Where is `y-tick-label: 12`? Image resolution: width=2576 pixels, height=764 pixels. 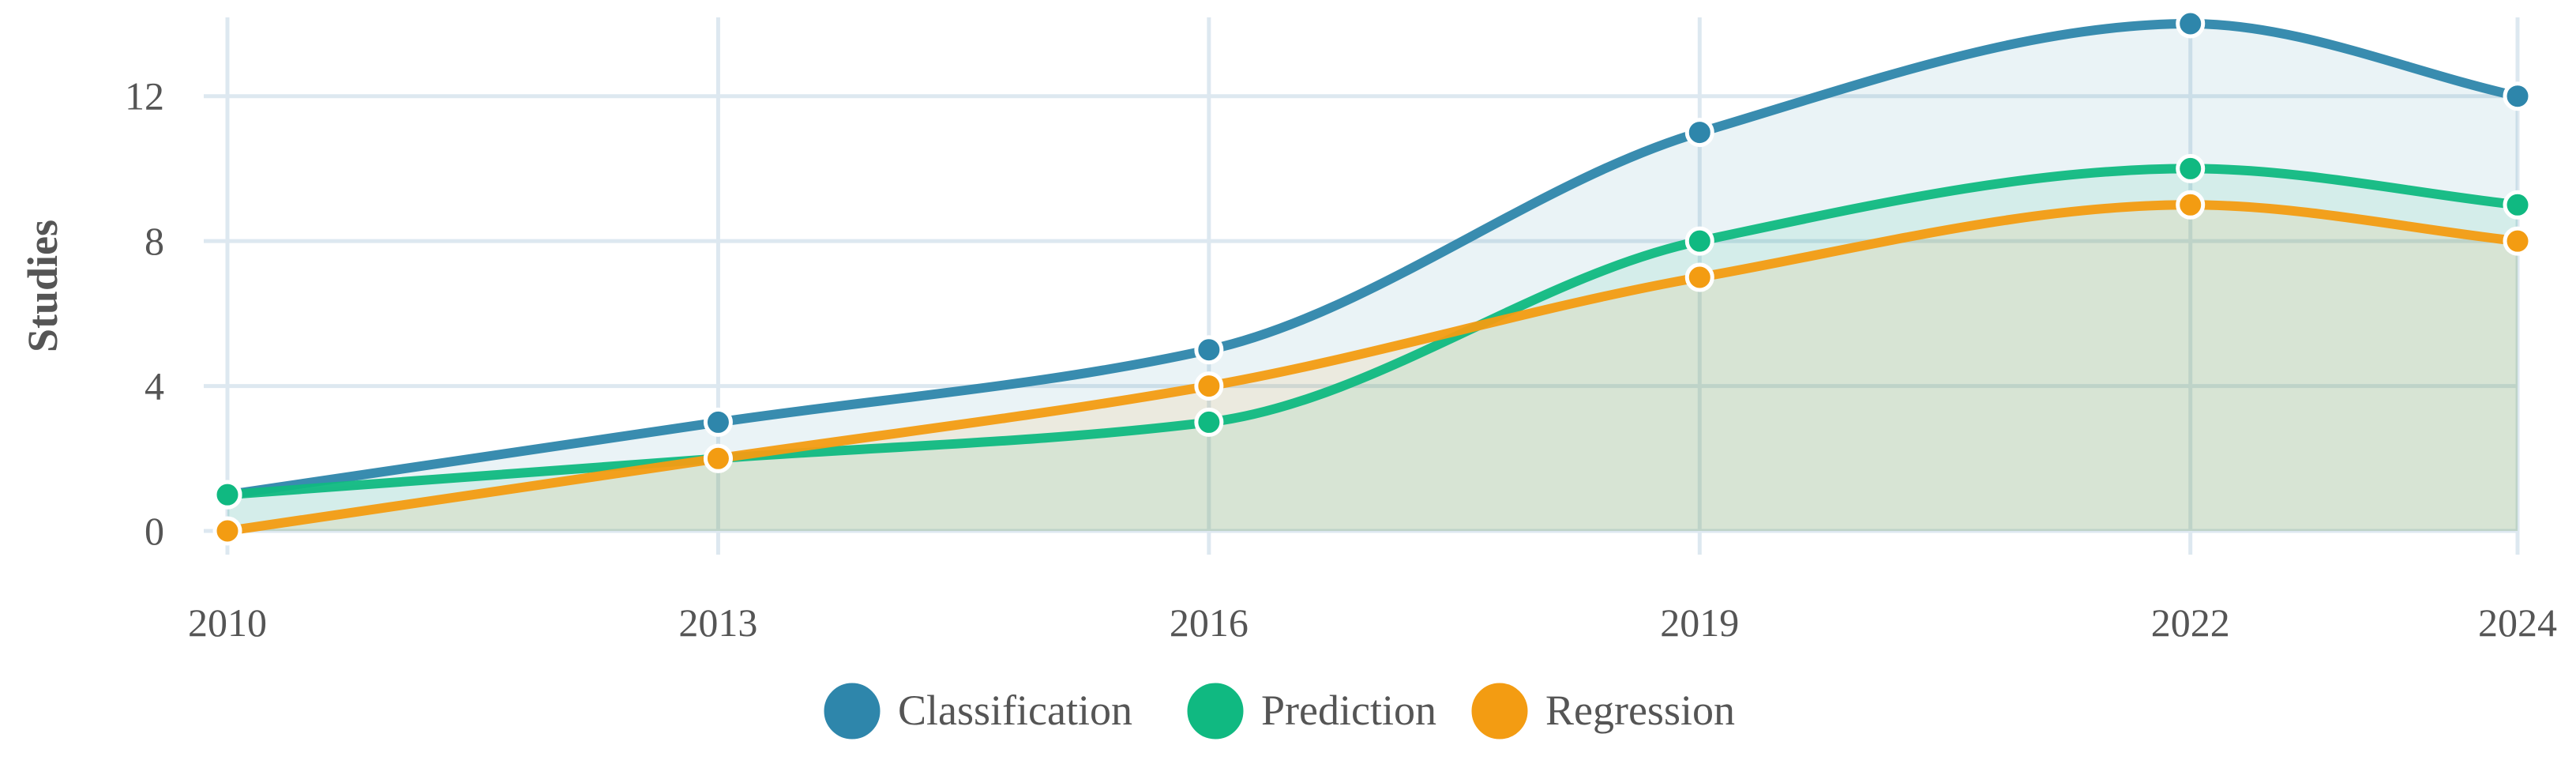 y-tick-label: 12 is located at coordinates (144, 97).